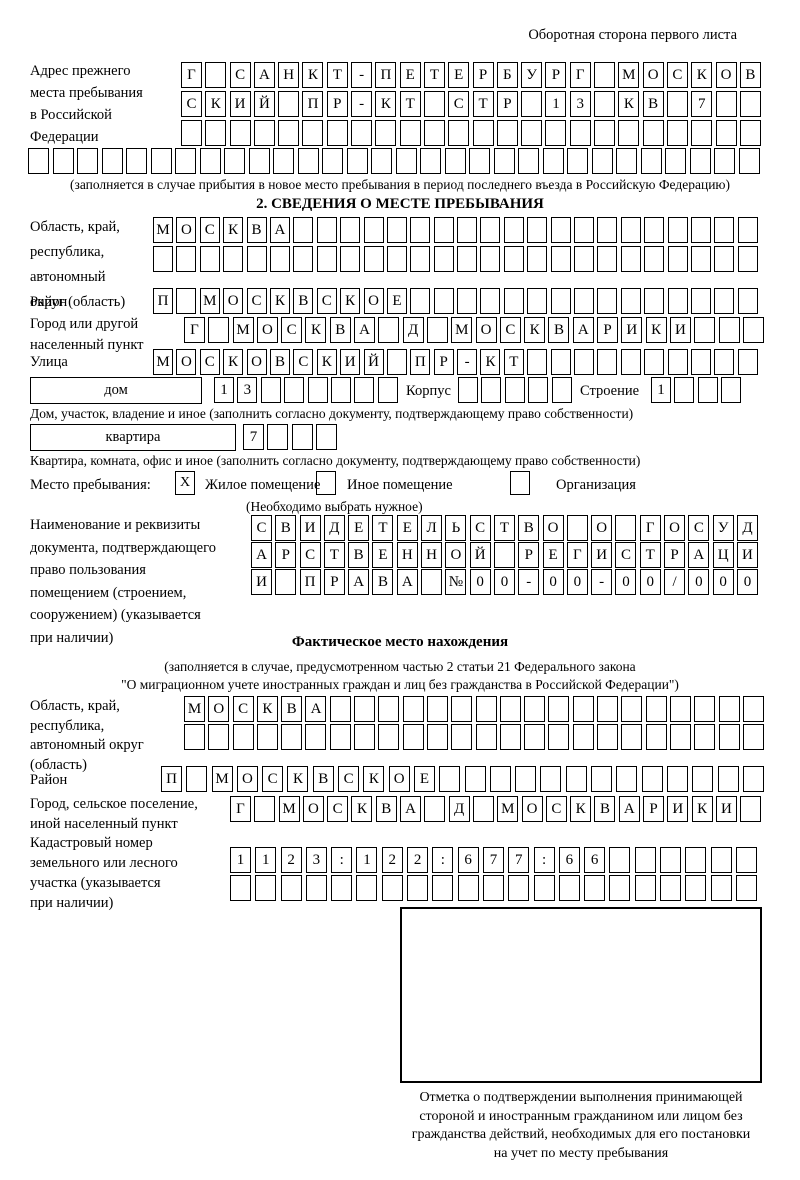 The height and width of the screenshot is (1180, 800). Describe the element at coordinates (569, 860) in the screenshot. I see `char-cell: 6` at that location.